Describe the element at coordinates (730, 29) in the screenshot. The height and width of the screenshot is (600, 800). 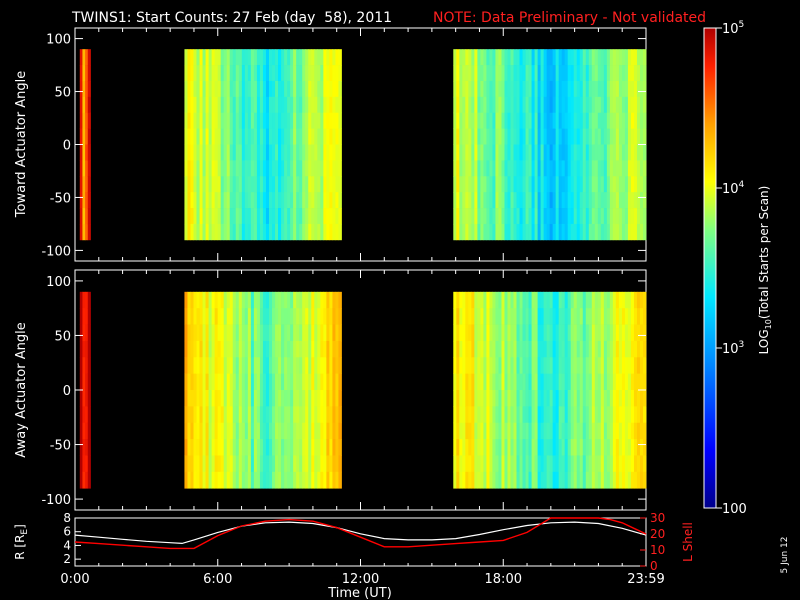
I see `colorbar-tick-base: 10` at that location.